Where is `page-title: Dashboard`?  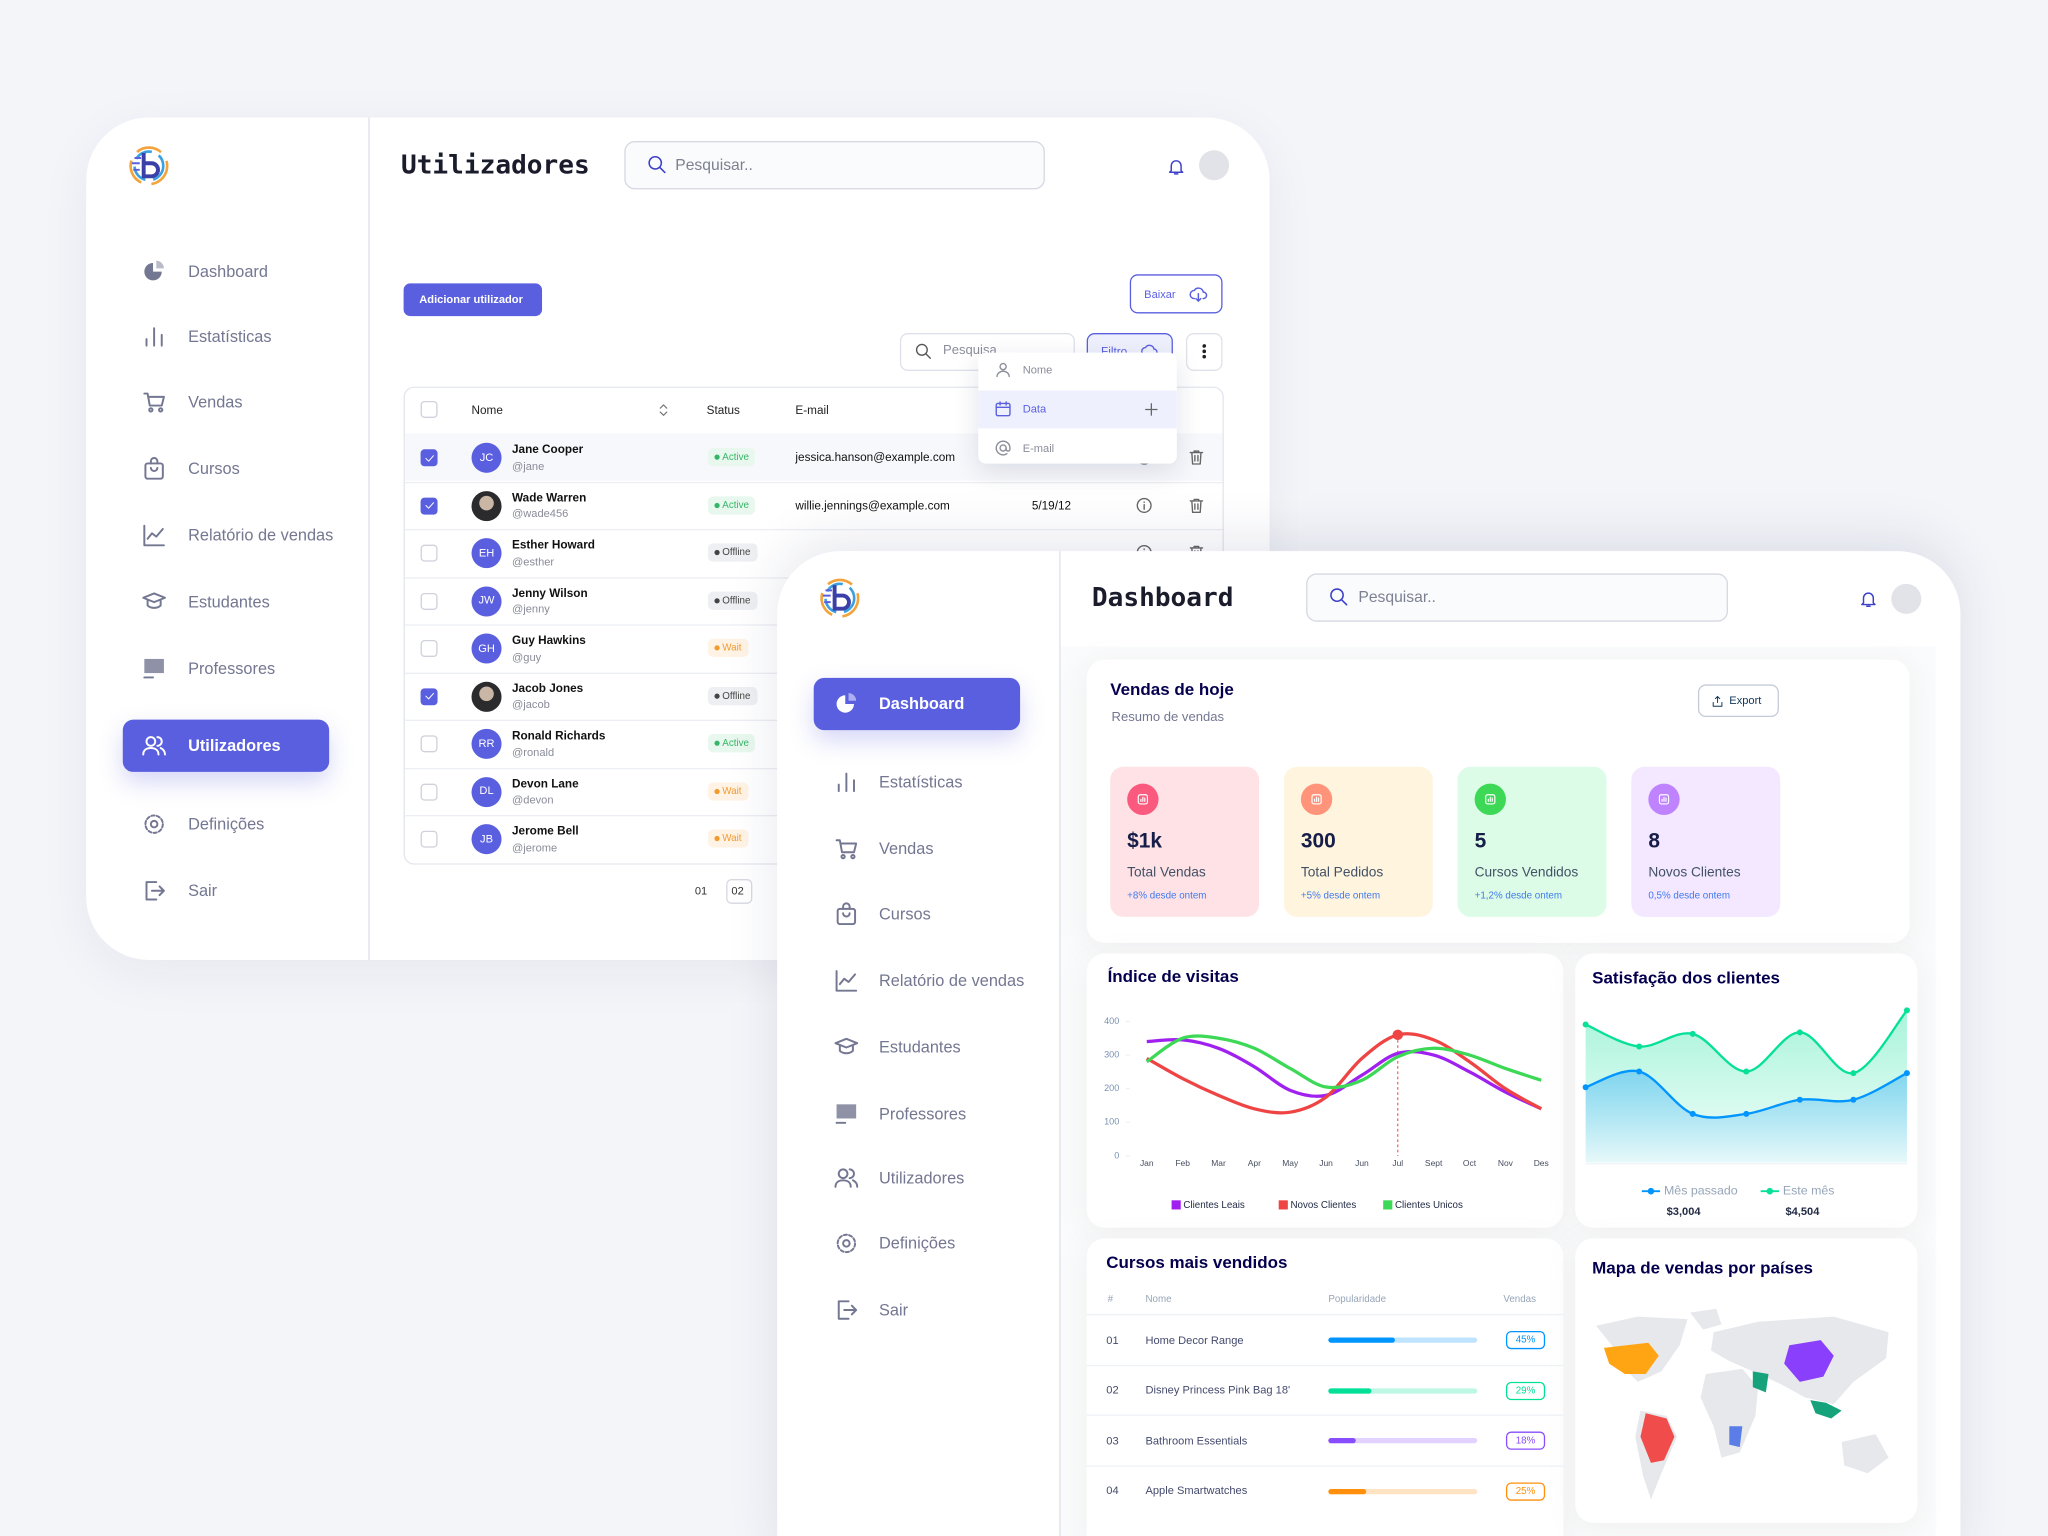
page-title: Dashboard is located at coordinates (1162, 597).